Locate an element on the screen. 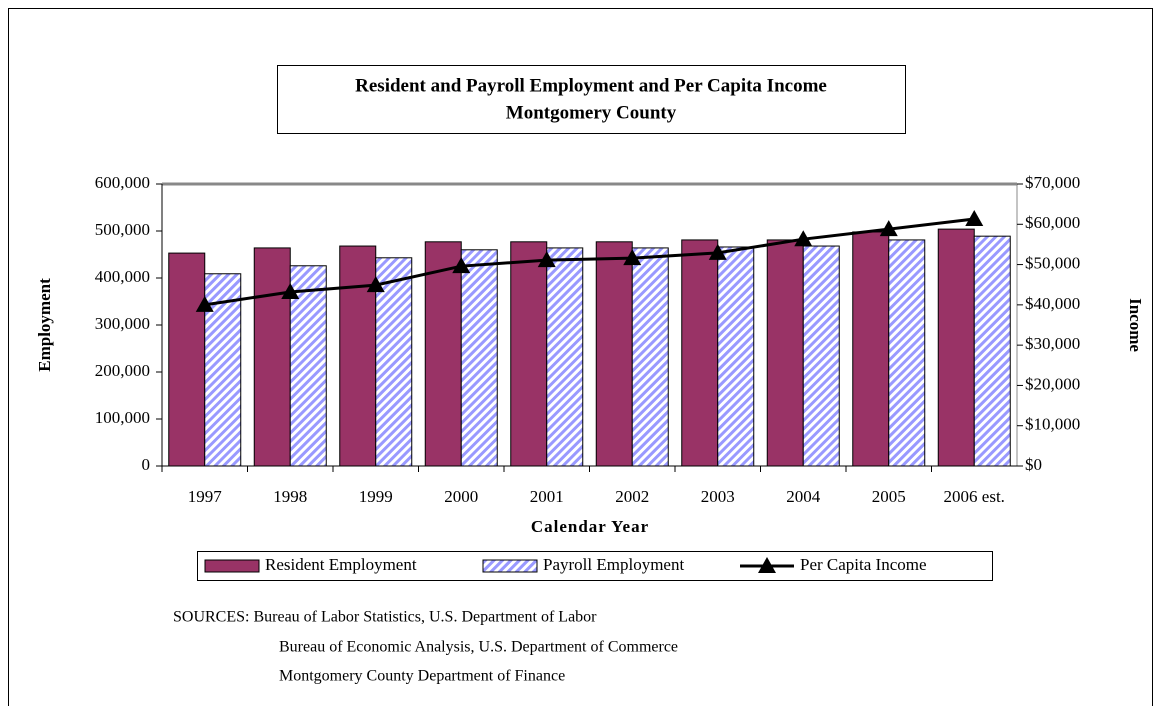 This screenshot has width=1161, height=706. y-tick-label: 500,000 is located at coordinates (122, 229).